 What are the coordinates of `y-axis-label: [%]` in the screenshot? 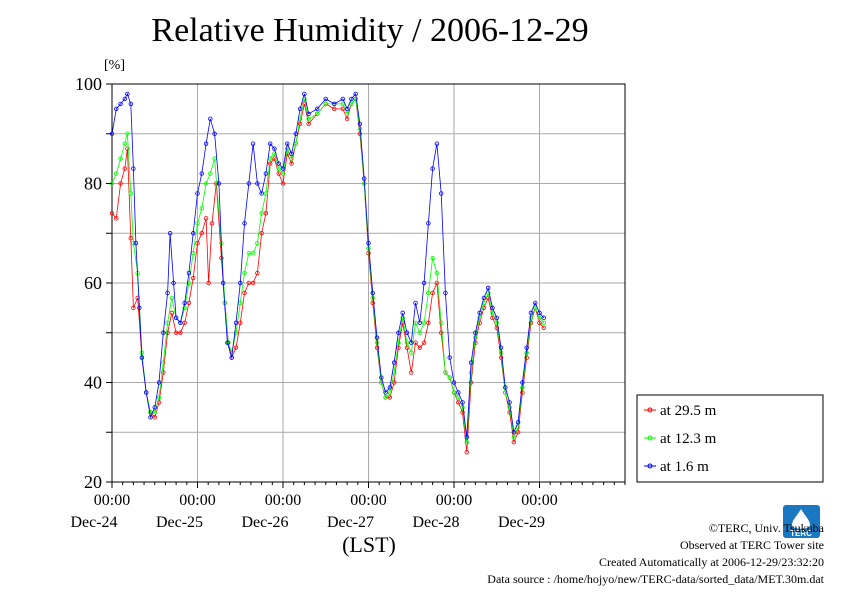 It's located at (114, 65).